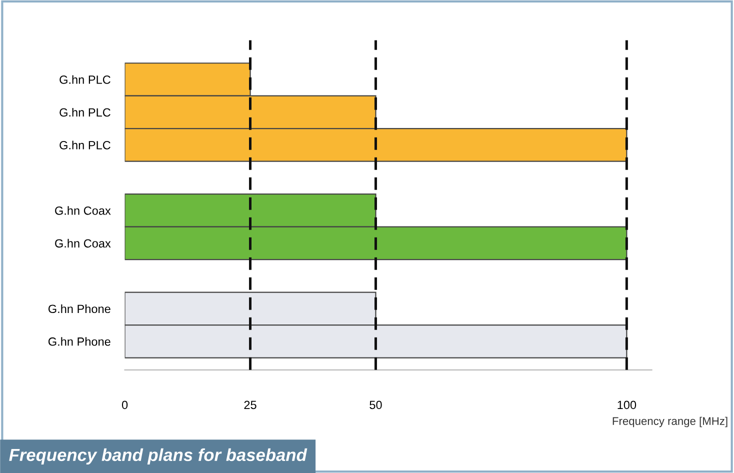 The width and height of the screenshot is (734, 473). Describe the element at coordinates (158, 456) in the screenshot. I see `text: Frequency band plans for baseband` at that location.